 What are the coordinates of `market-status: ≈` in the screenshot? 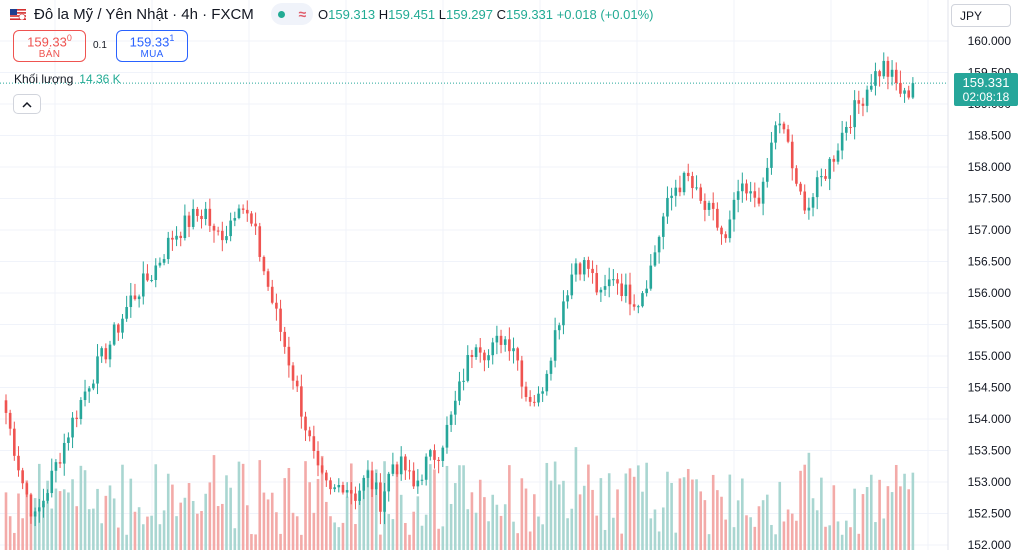 It's located at (292, 14).